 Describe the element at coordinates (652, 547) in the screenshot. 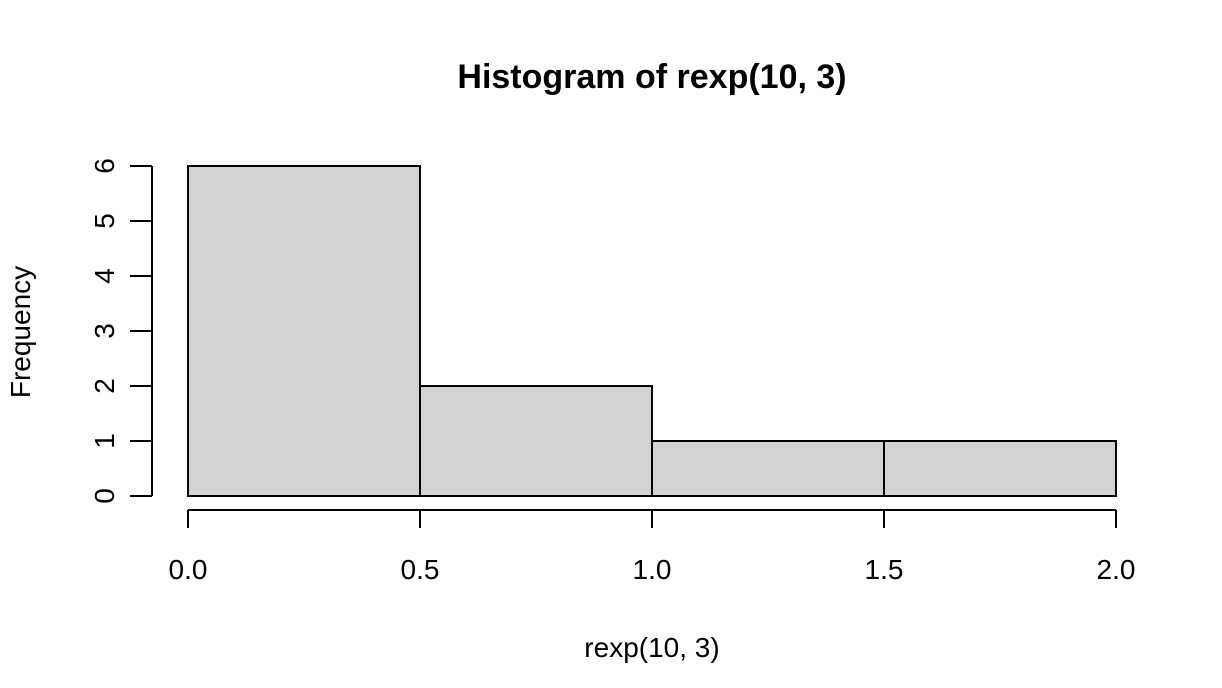

I see `x-axis: 0.0 0.5 1.0 1.5 2.0` at that location.